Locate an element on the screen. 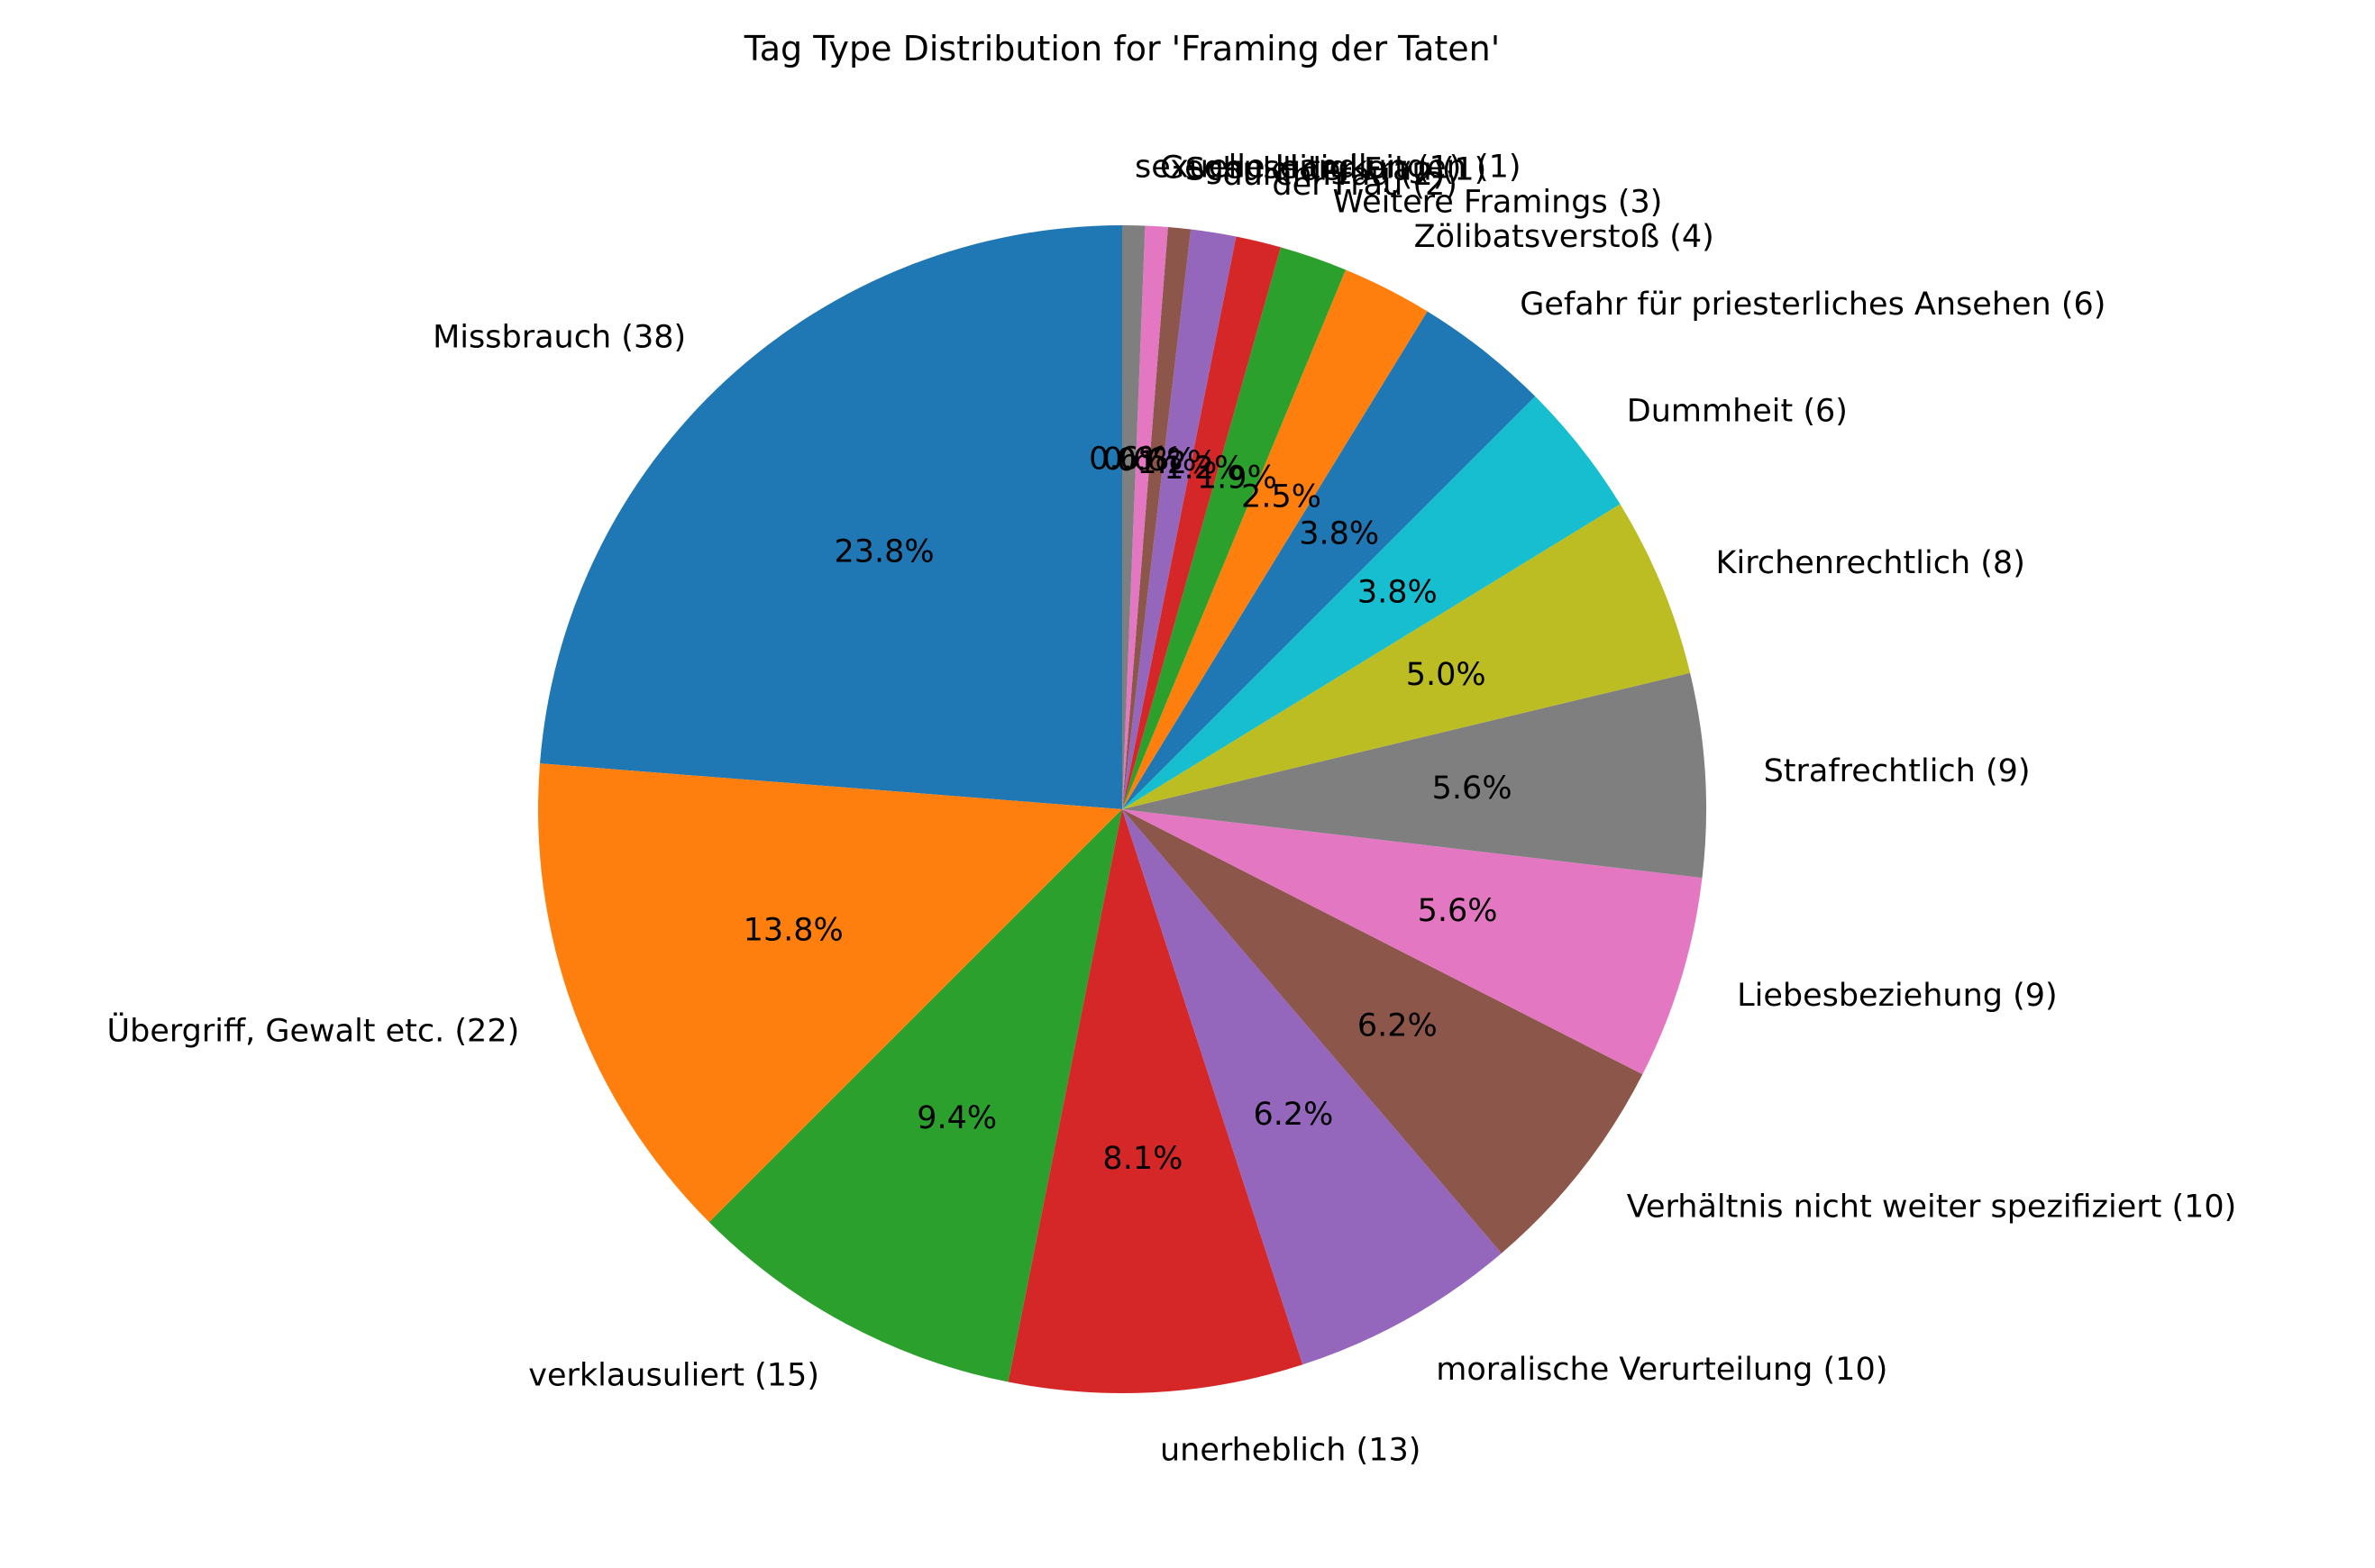 This screenshot has height=1568, width=2375. slice-sexuelle-handlungen is located at coordinates (1134, 517).